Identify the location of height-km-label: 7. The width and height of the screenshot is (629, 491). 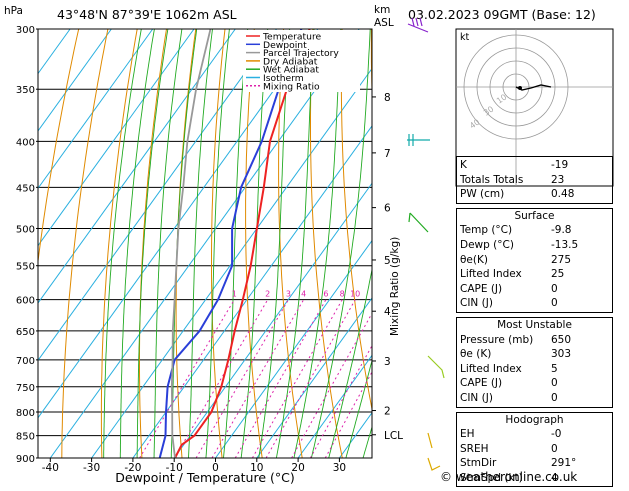
(387, 154).